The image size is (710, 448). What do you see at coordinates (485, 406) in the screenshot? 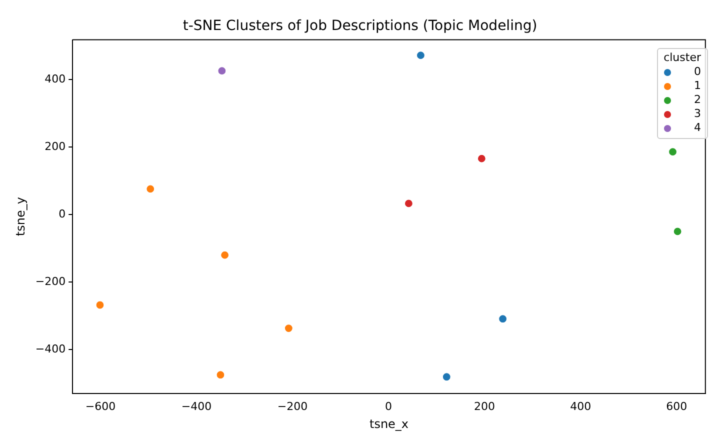
I see `x-tick-label: 200` at bounding box center [485, 406].